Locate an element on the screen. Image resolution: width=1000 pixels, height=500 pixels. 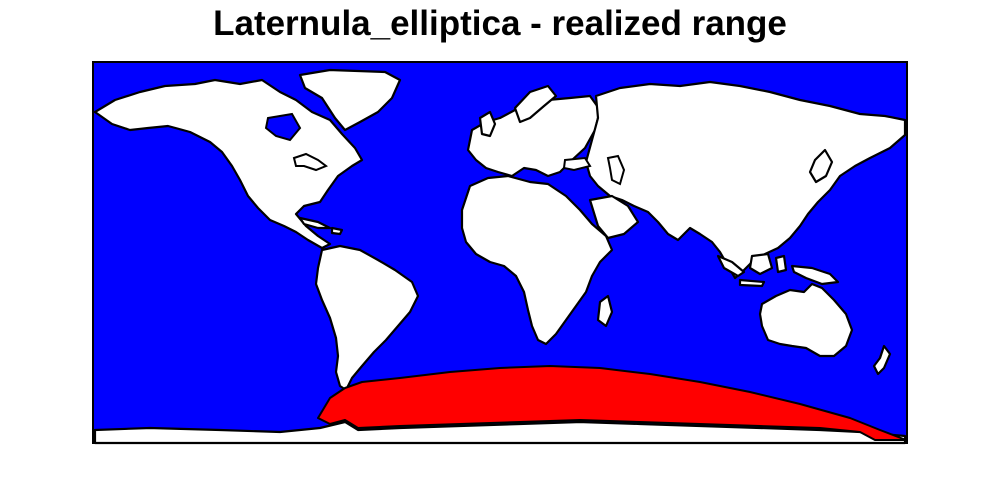
realized-range is located at coordinates (612, 403).